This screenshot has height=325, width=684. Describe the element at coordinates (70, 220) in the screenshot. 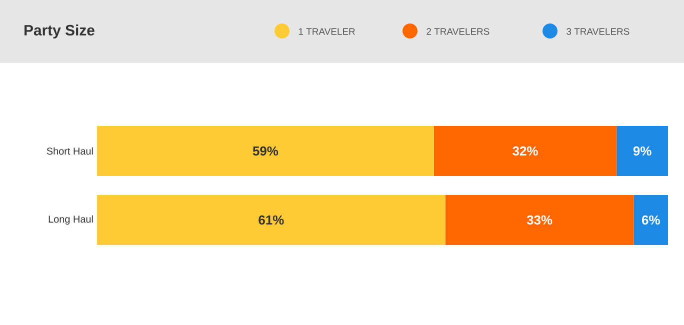

I see `y-tick-label: Long Haul` at that location.